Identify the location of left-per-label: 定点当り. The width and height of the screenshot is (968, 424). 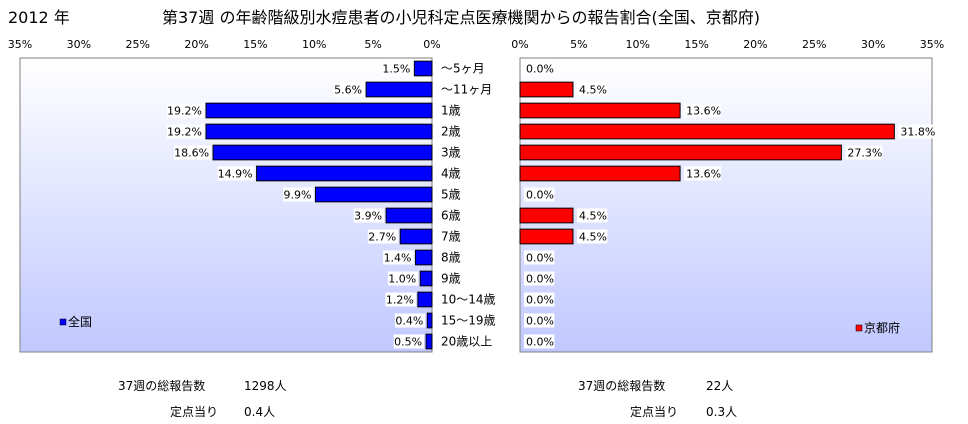
(194, 412).